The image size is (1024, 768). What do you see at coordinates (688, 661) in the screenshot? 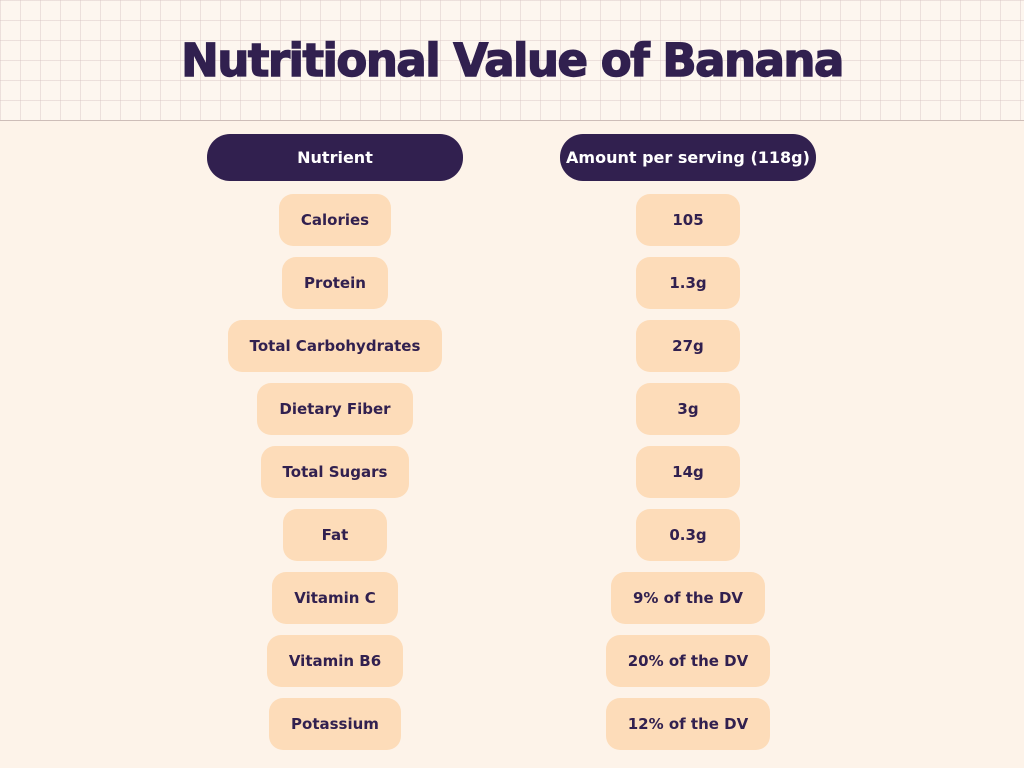
I see `amount-cell: 20% of the DV` at bounding box center [688, 661].